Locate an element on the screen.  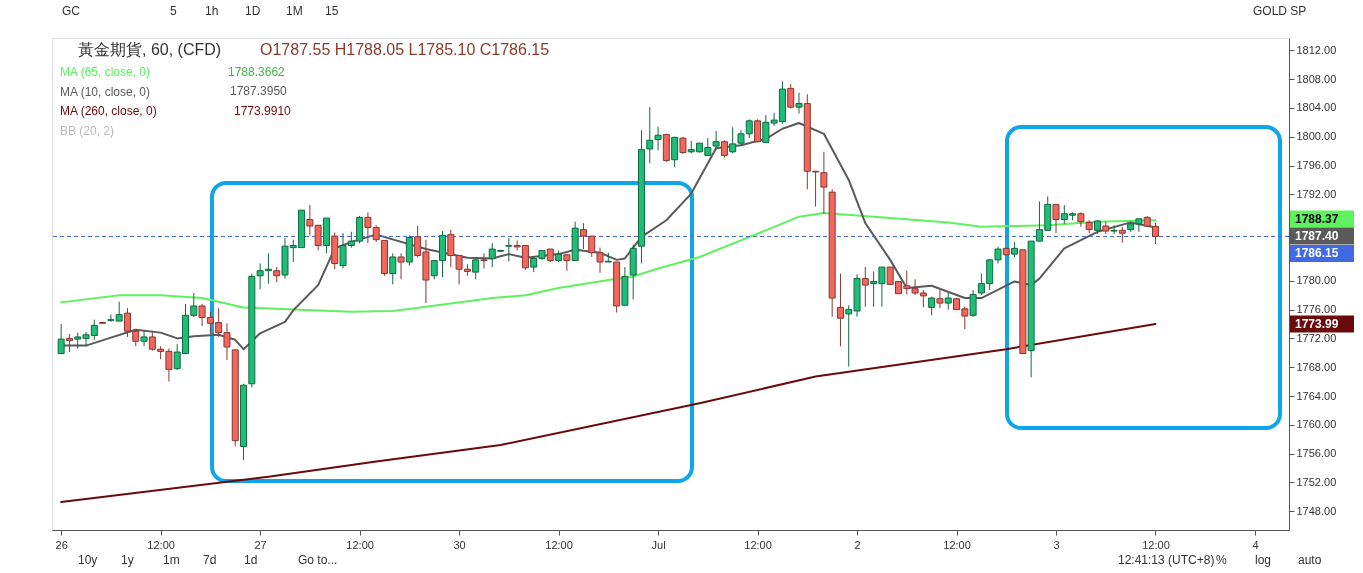
text: 1M is located at coordinates (294, 11).